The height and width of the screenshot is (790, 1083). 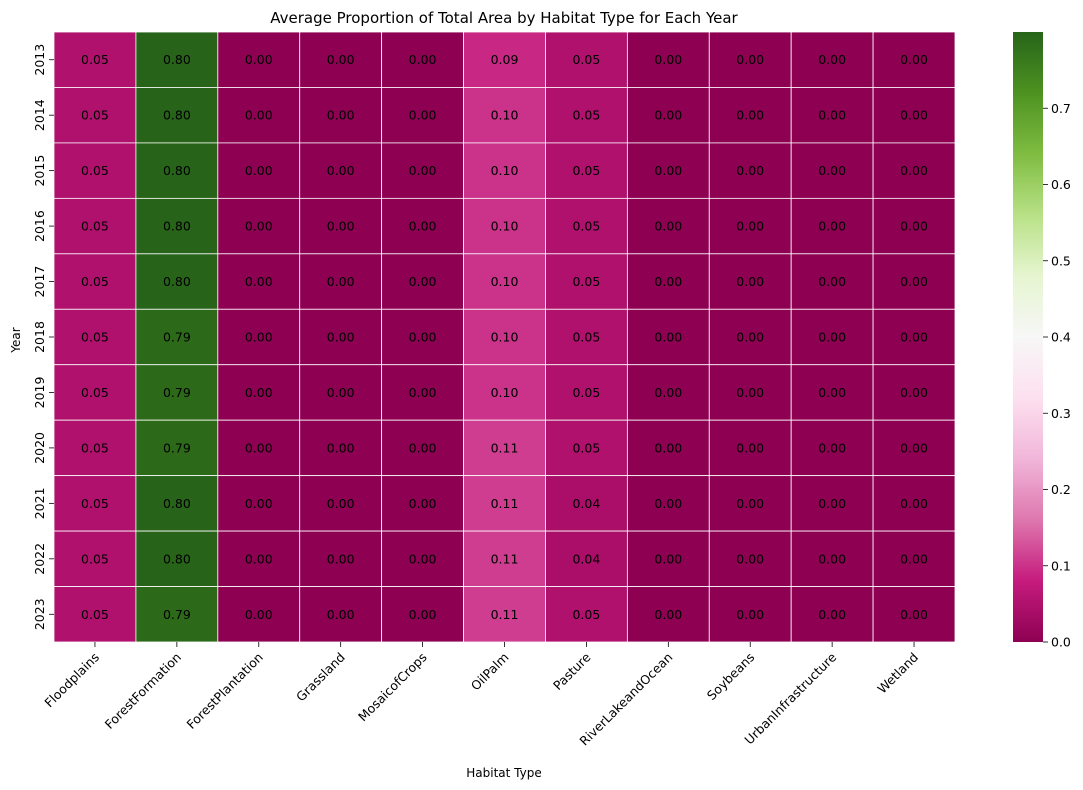 I want to click on colorbar-tick-label: 0.4, so click(x=1061, y=337).